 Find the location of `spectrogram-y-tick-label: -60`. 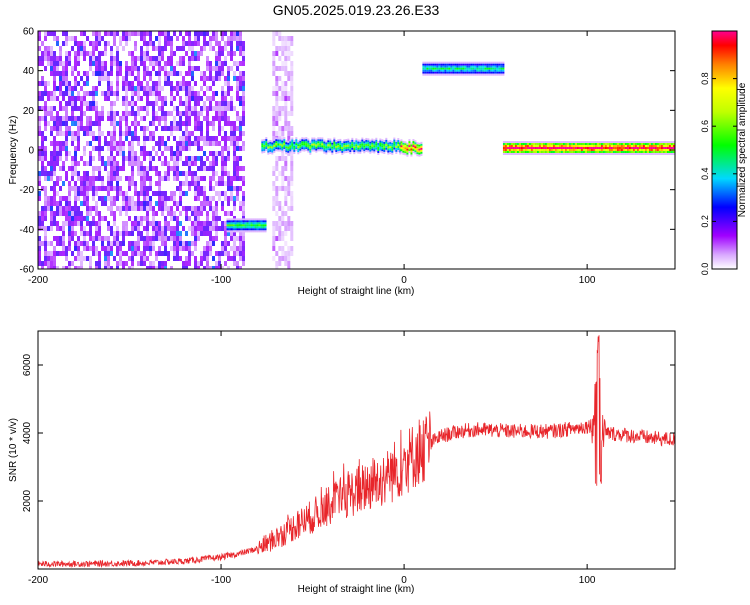

spectrogram-y-tick-label: -60 is located at coordinates (27, 270).